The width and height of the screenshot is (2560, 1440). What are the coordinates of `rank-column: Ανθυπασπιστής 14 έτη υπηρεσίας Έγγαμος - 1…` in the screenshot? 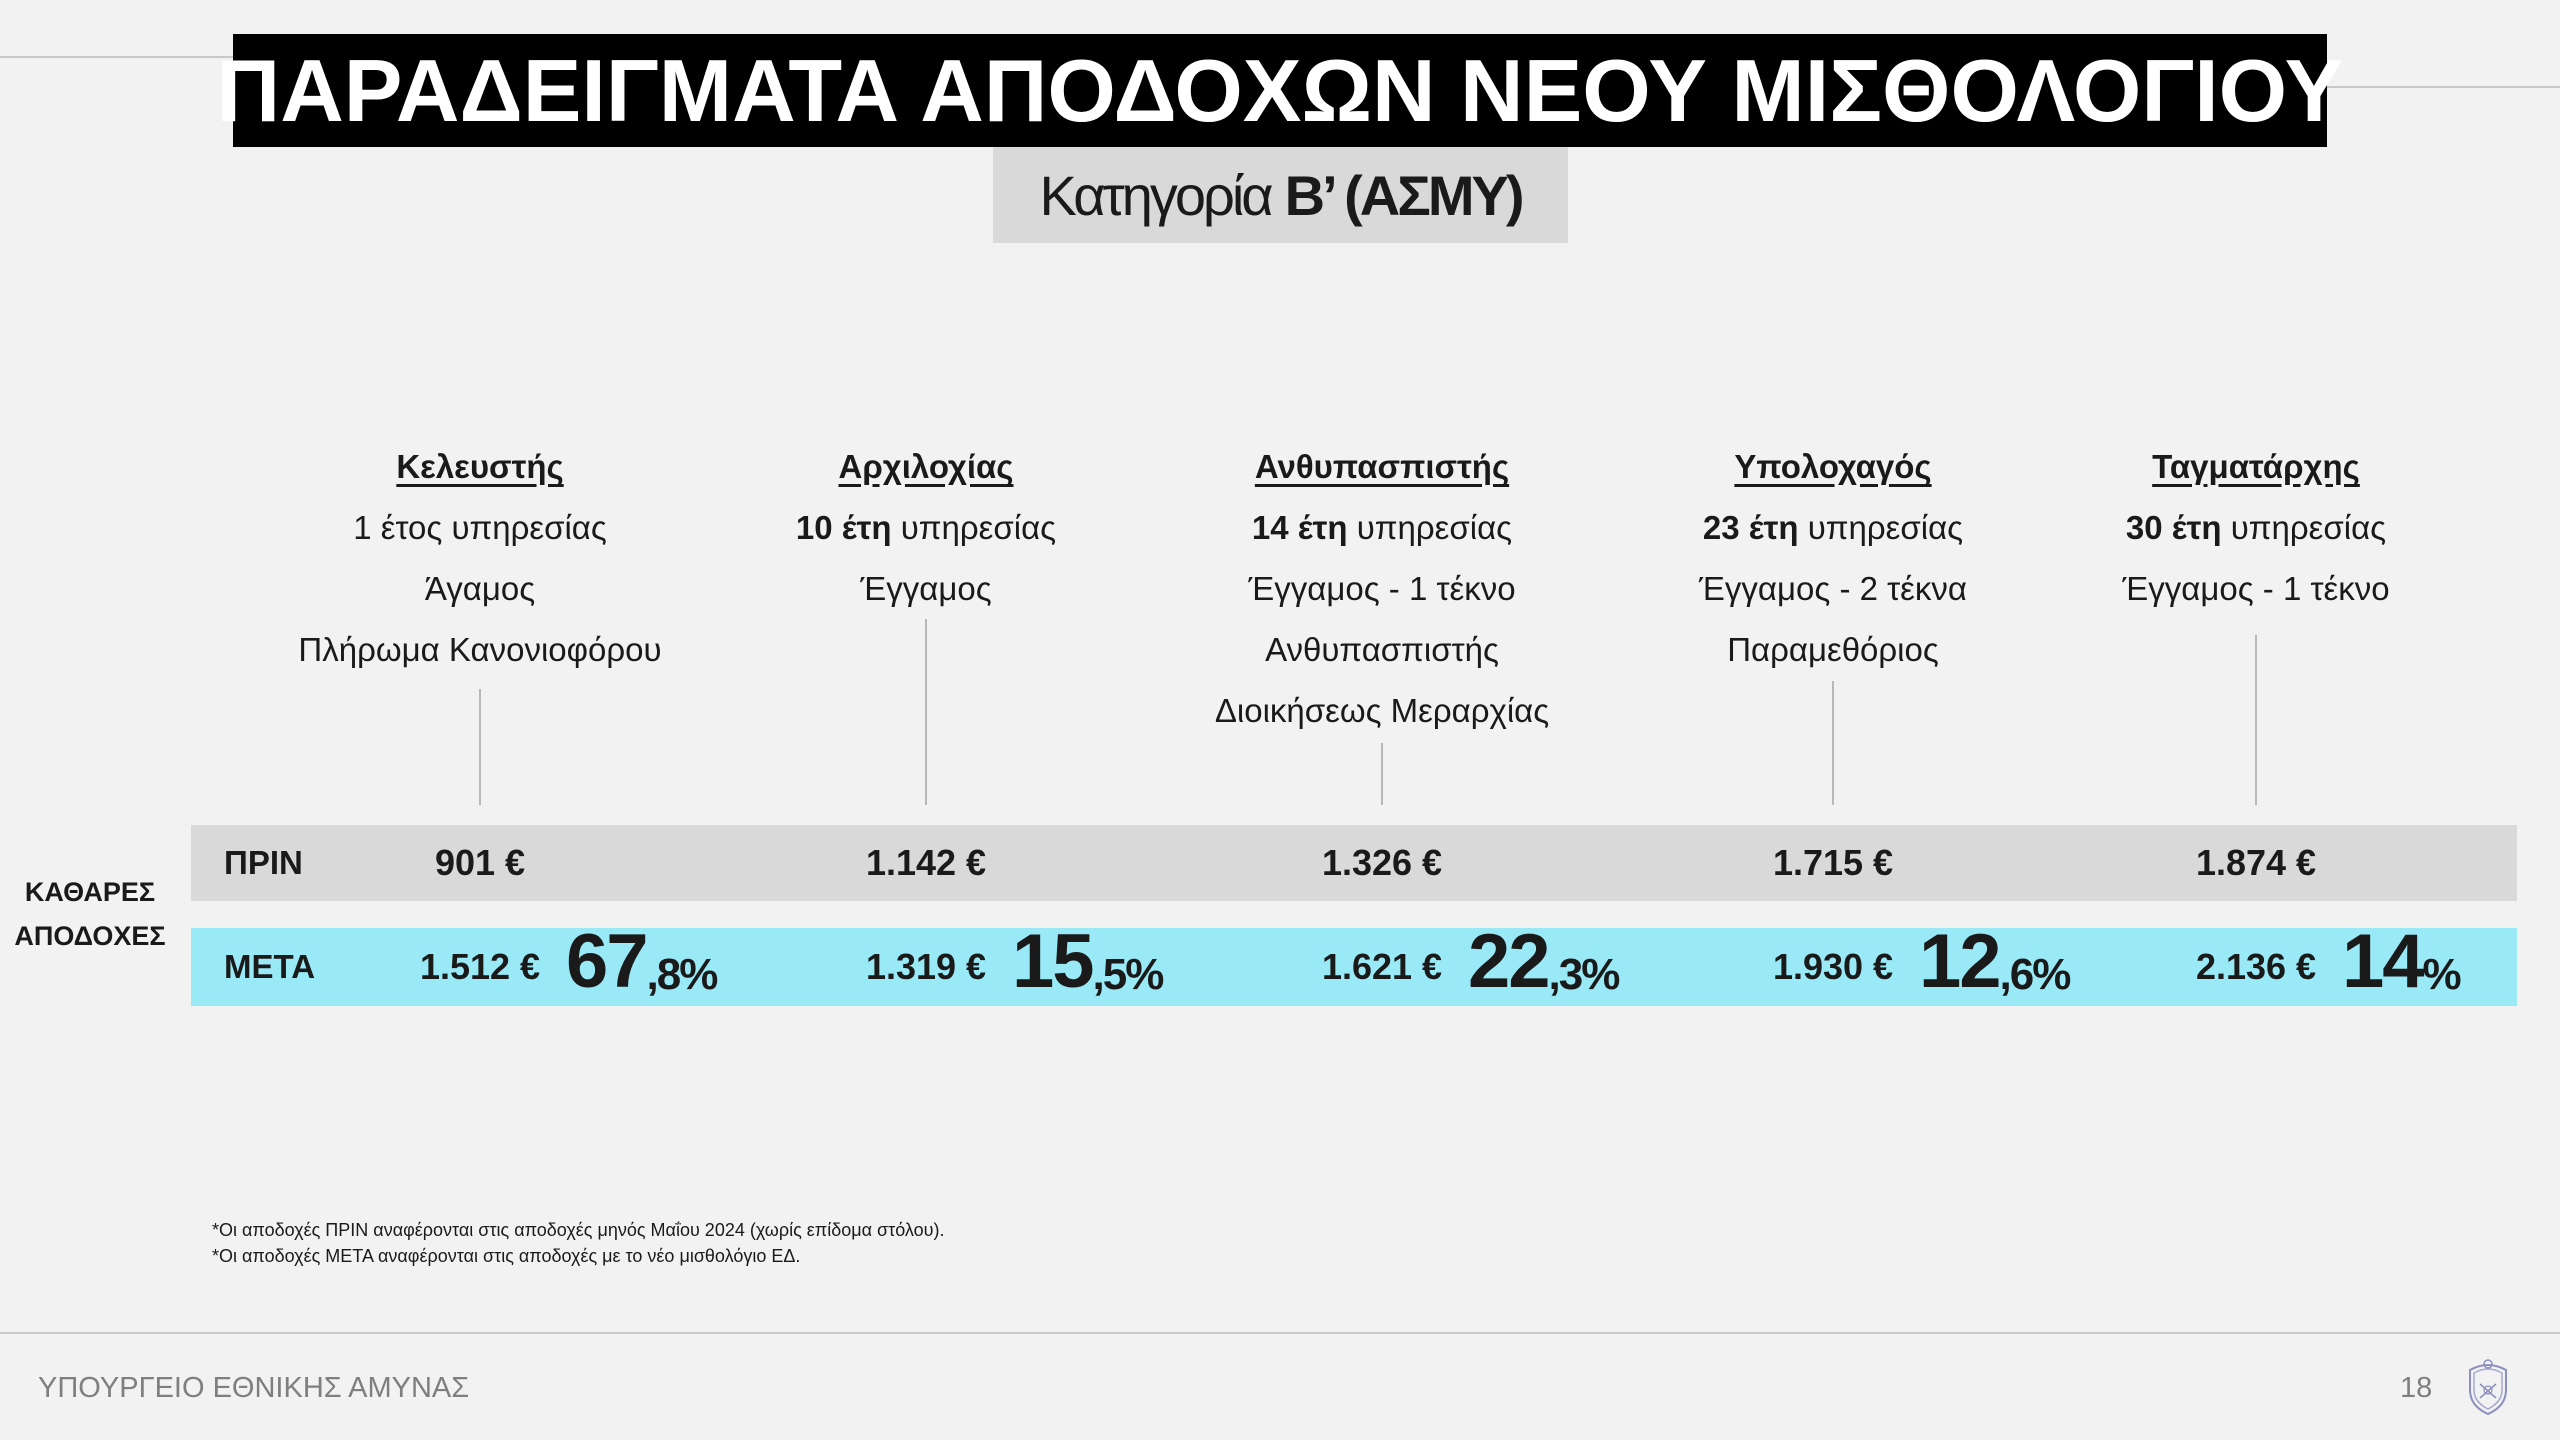 It's located at (1382, 588).